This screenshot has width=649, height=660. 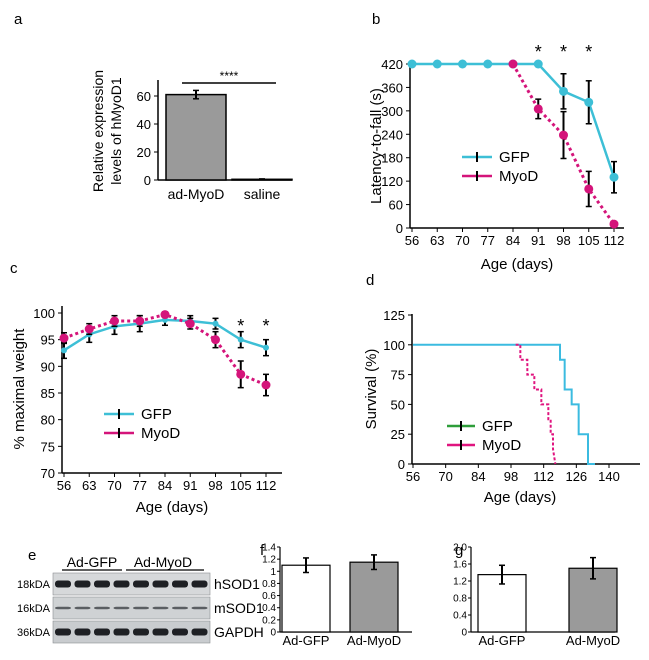 What do you see at coordinates (266, 485) in the screenshot?
I see `x-tick-label-c: 112` at bounding box center [266, 485].